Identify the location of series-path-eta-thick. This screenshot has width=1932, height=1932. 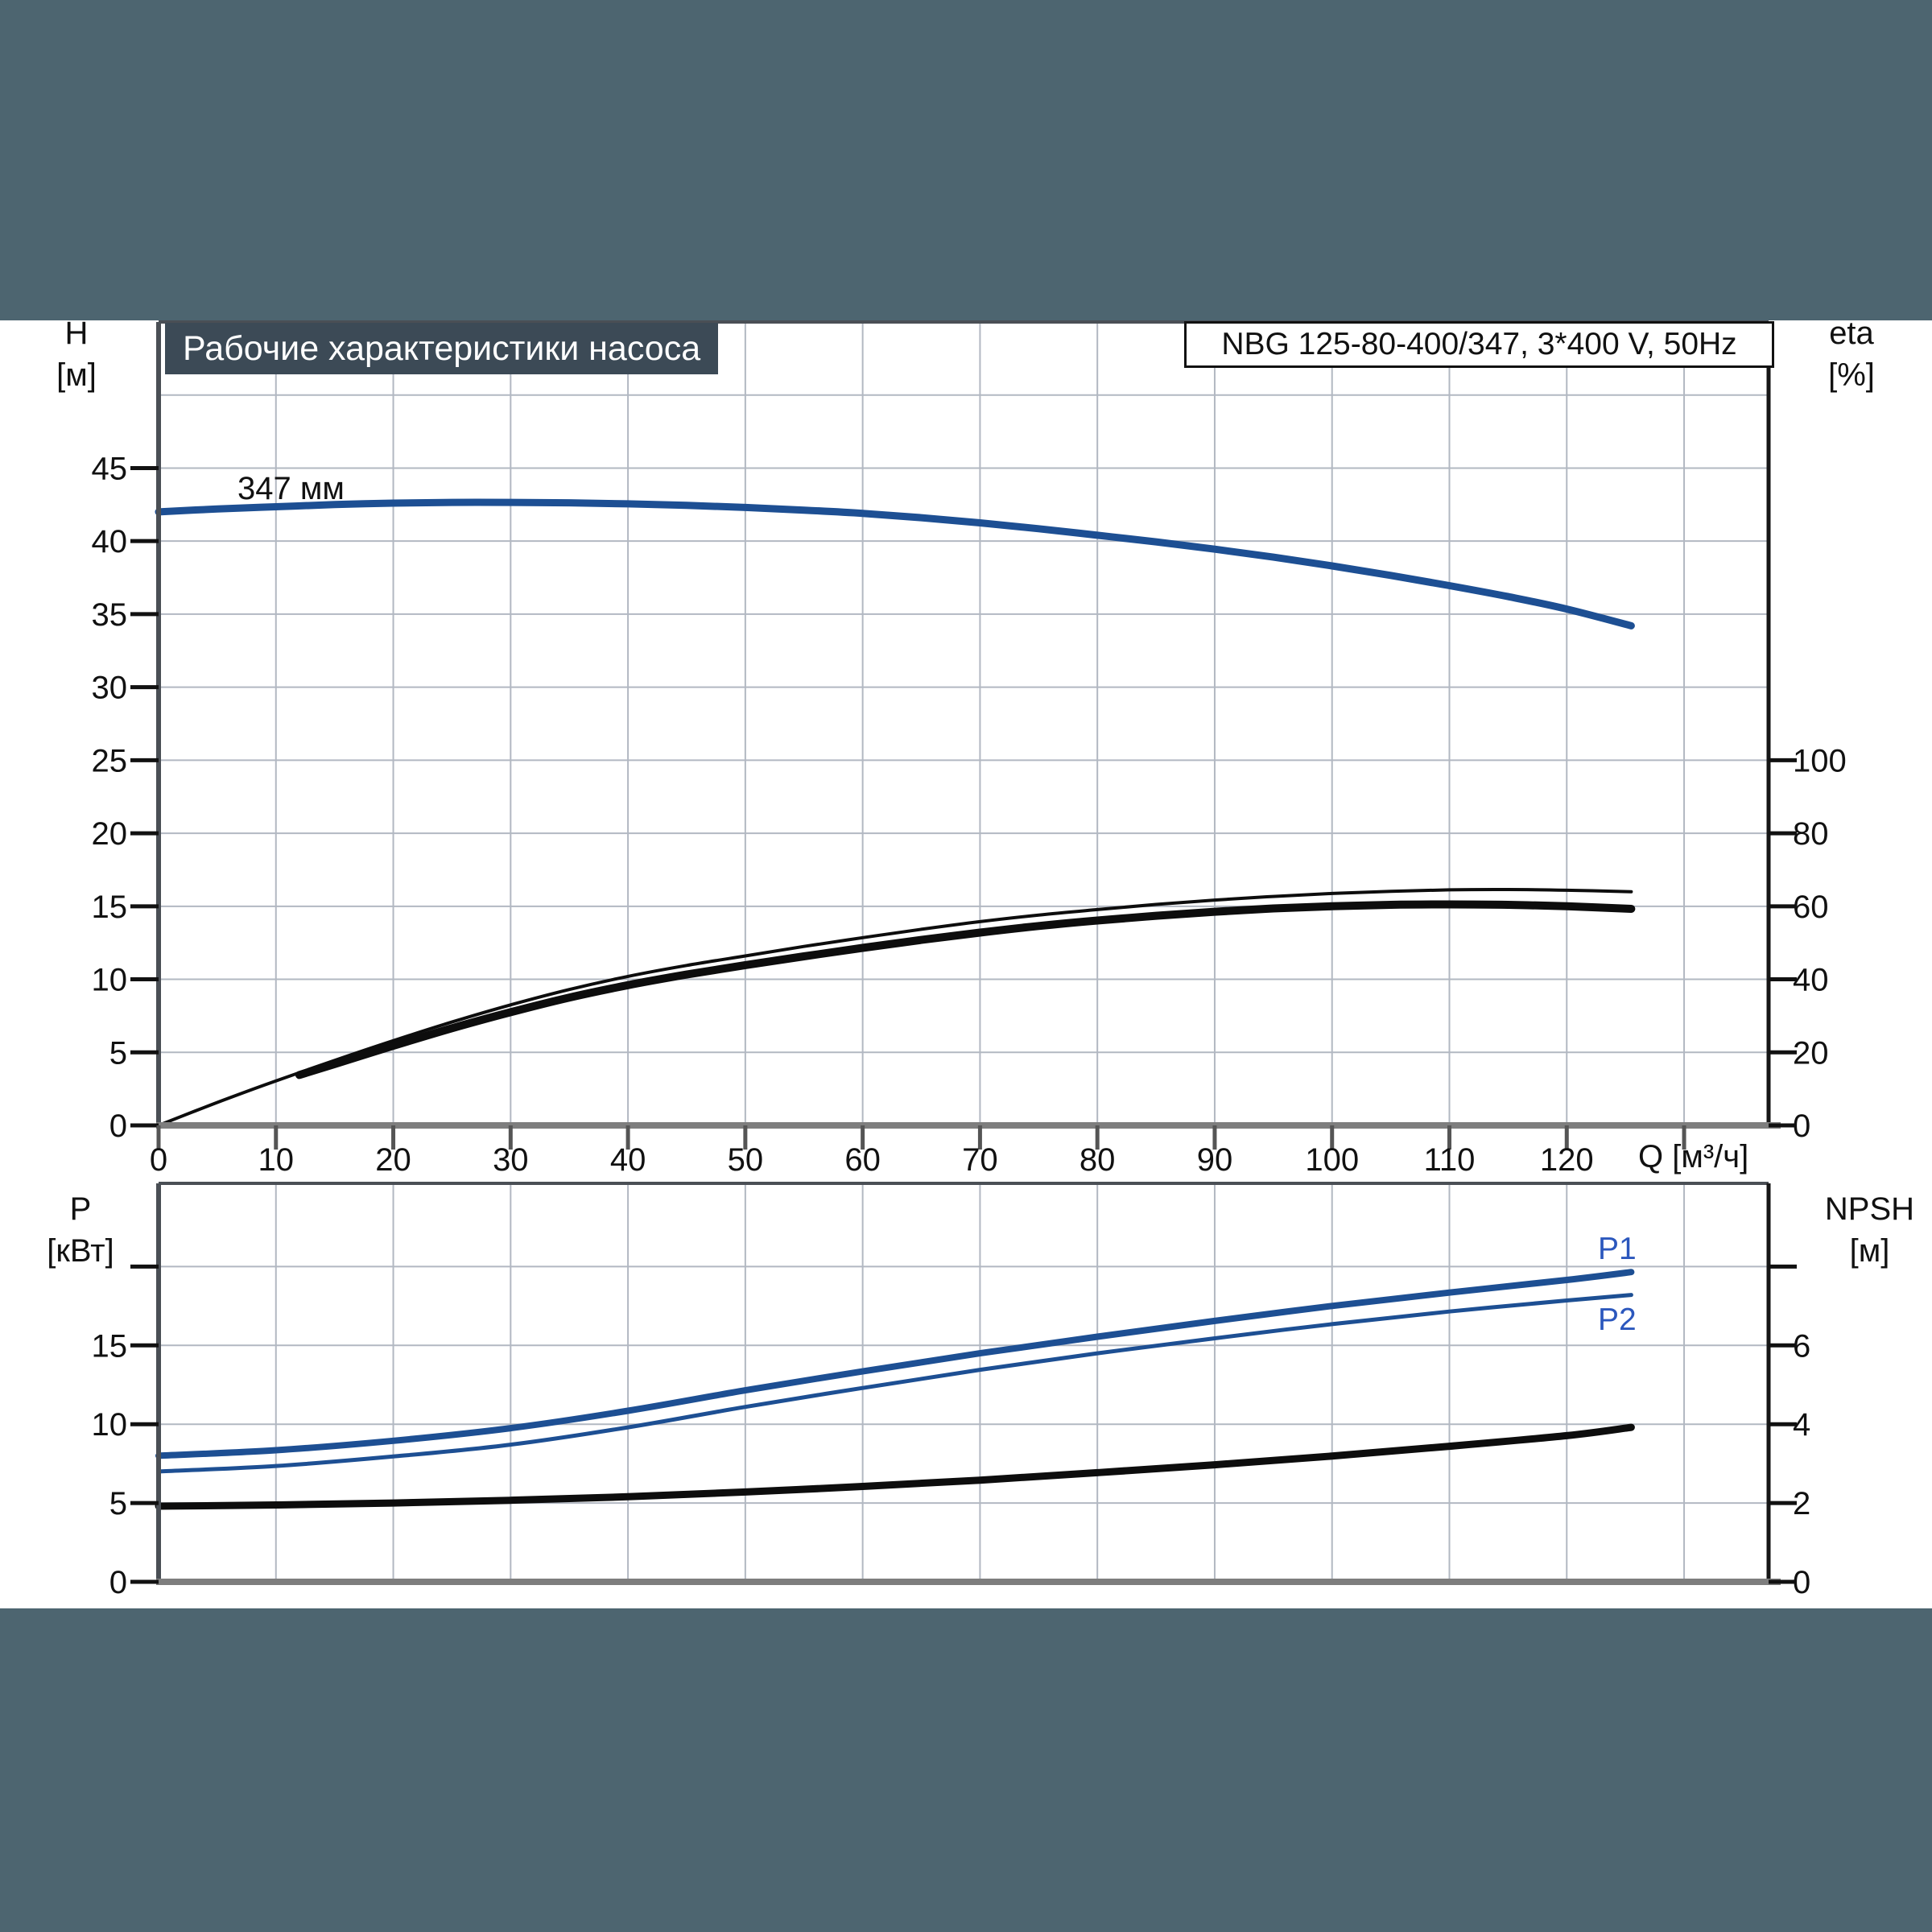
(966, 990).